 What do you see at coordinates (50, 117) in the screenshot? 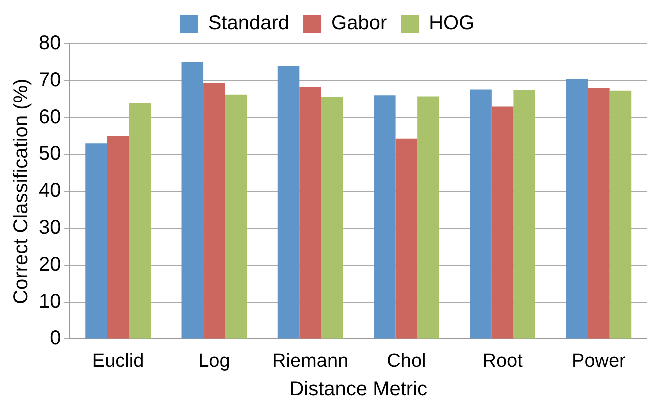
I see `y-tick-label: 60` at bounding box center [50, 117].